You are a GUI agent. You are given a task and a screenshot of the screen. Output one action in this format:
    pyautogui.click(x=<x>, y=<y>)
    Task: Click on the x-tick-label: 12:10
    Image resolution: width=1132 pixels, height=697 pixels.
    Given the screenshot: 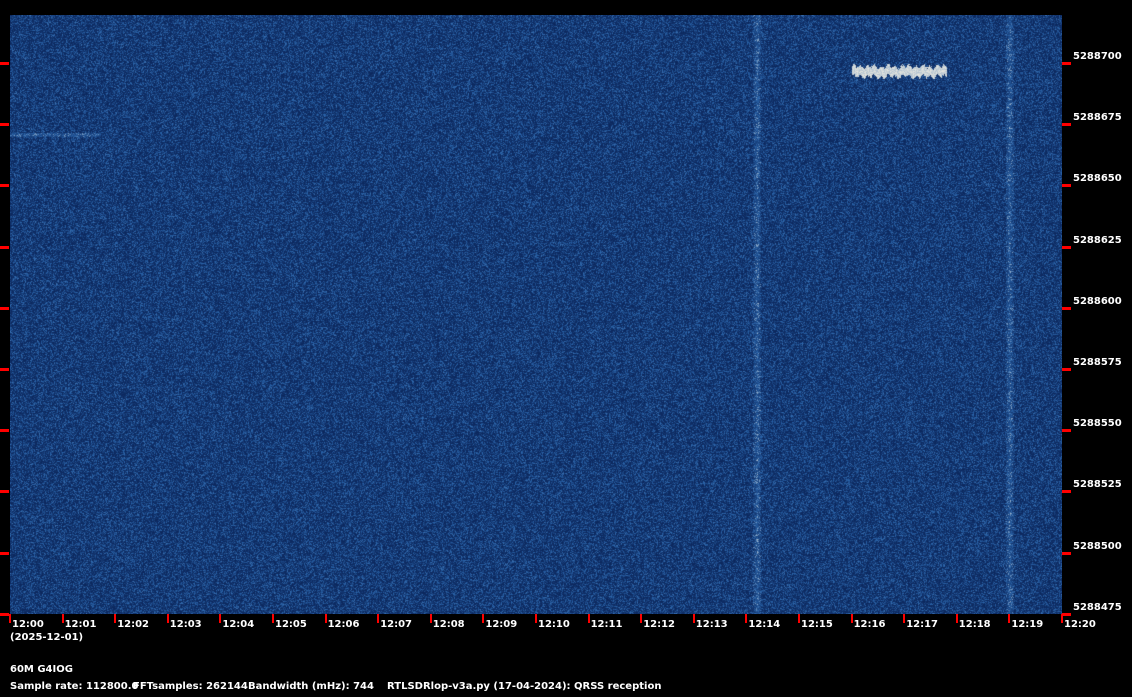 What is the action you would take?
    pyautogui.click(x=554, y=624)
    